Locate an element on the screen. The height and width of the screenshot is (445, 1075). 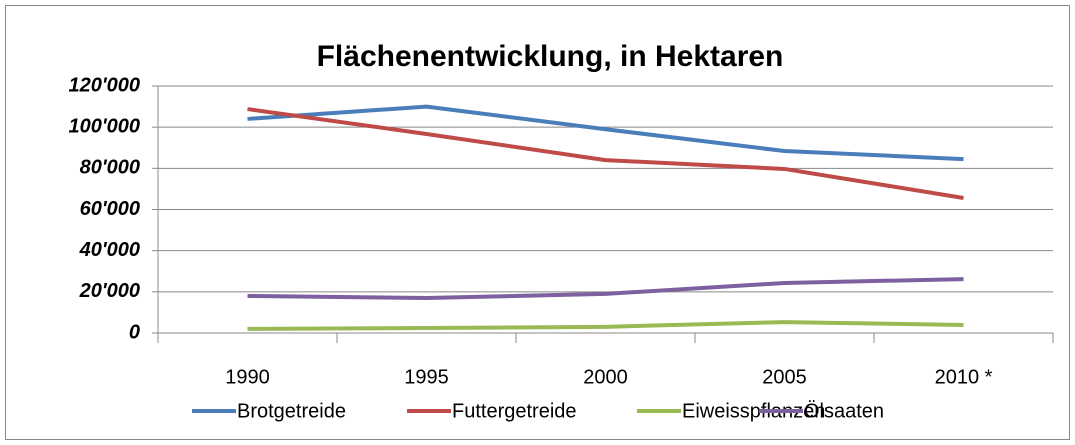
y-tick-label: 40'000 is located at coordinates (109, 250).